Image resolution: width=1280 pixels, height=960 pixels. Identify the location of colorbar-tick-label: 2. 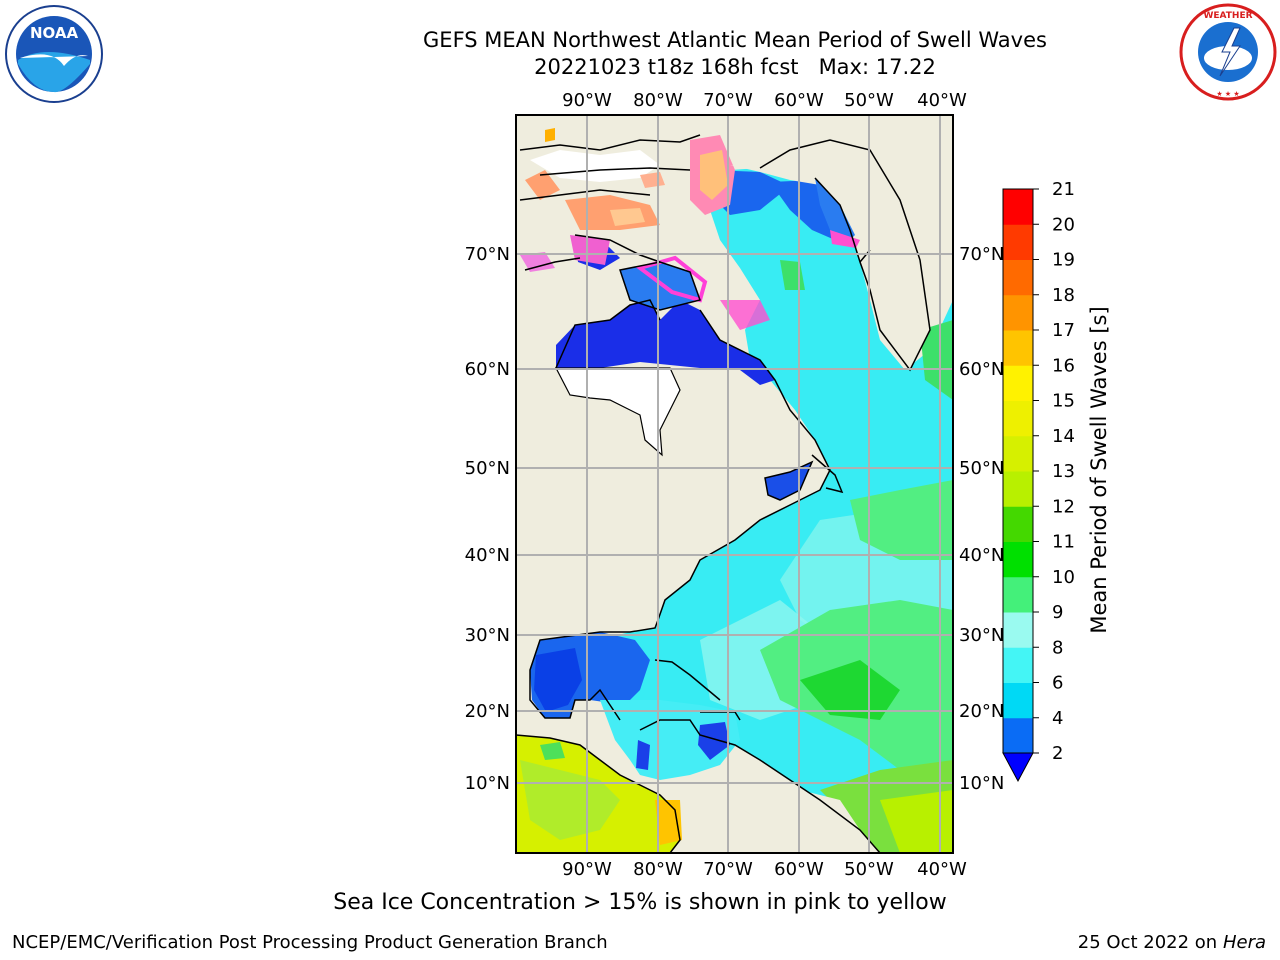
(1057, 753).